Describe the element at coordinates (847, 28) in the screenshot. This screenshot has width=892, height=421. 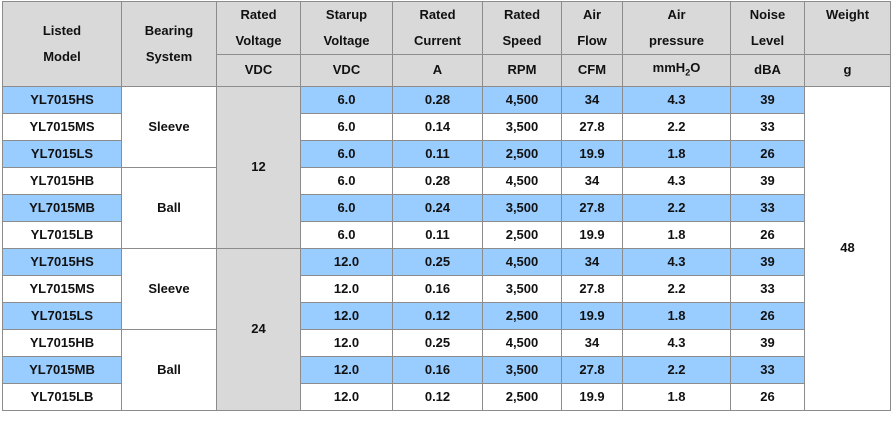
I see `header-weight: Weight` at that location.